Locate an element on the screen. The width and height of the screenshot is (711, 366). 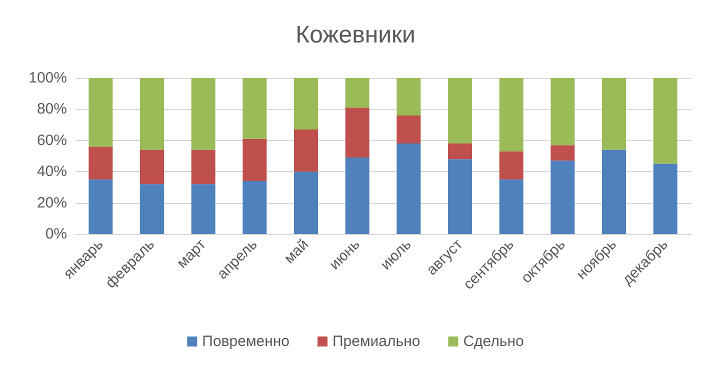
y-tick-label: 0% is located at coordinates (56, 234).